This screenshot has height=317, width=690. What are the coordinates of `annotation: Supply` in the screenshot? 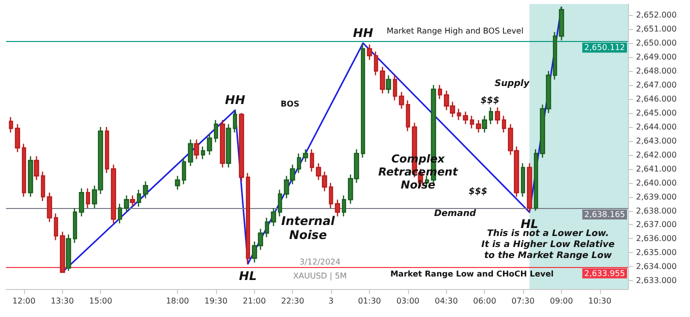 It's located at (512, 84).